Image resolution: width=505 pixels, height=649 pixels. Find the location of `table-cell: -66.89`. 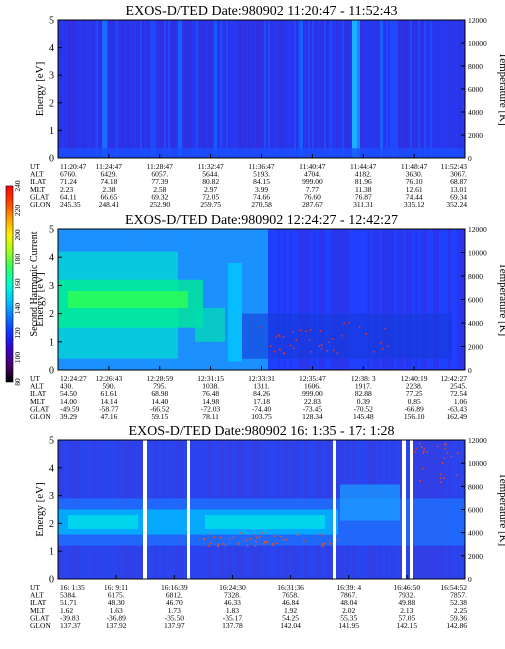

table-cell: -66.89 is located at coordinates (414, 408).